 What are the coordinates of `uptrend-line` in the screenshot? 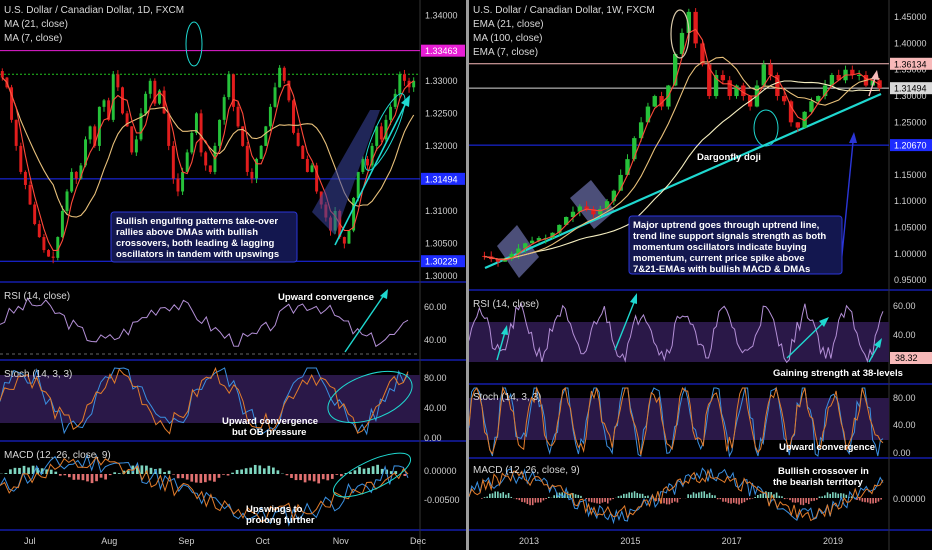 It's located at (683, 181).